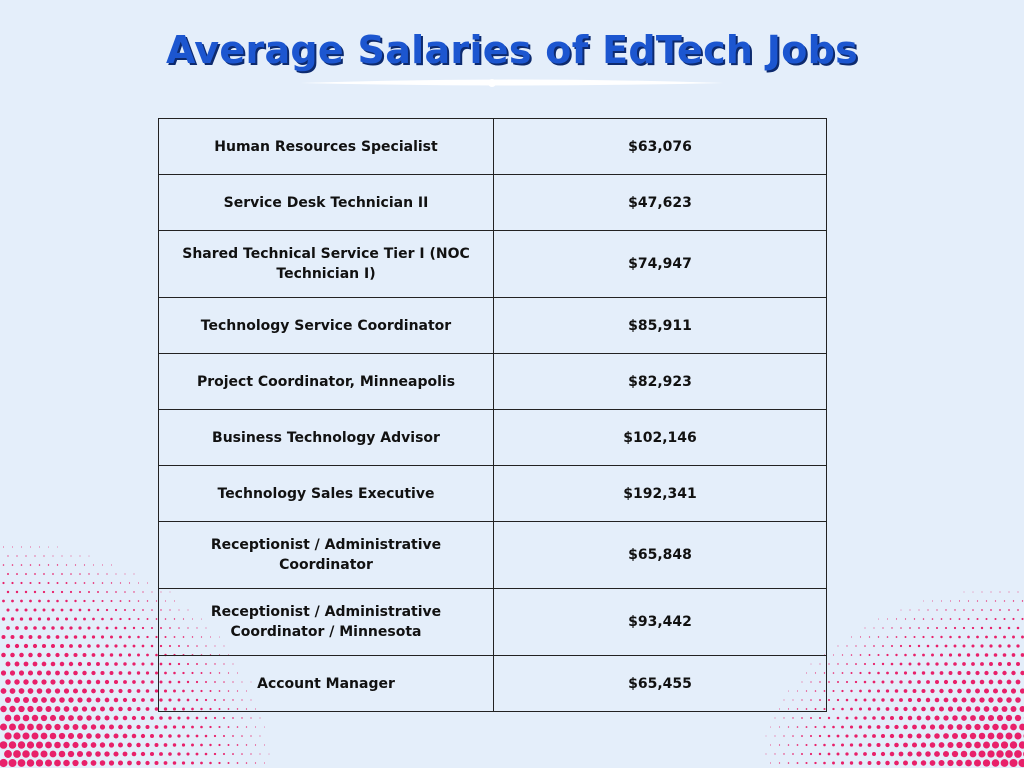 Image resolution: width=1024 pixels, height=768 pixels. Describe the element at coordinates (492, 325) in the screenshot. I see `row: Technology Service Coordinator $85,911` at that location.